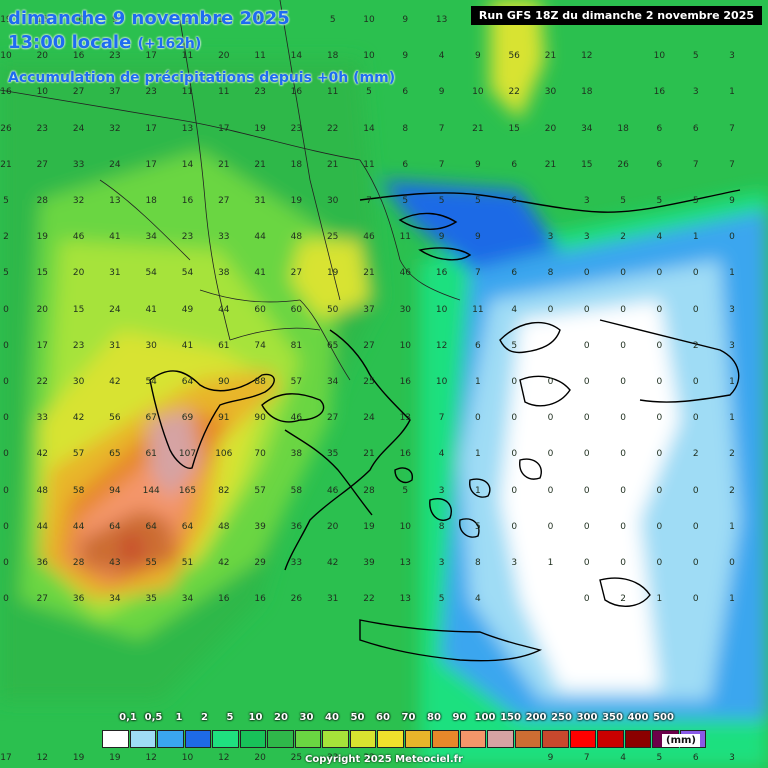 The width and height of the screenshot is (768, 768). What do you see at coordinates (550, 128) in the screenshot?
I see `grid-value: 20` at bounding box center [550, 128].